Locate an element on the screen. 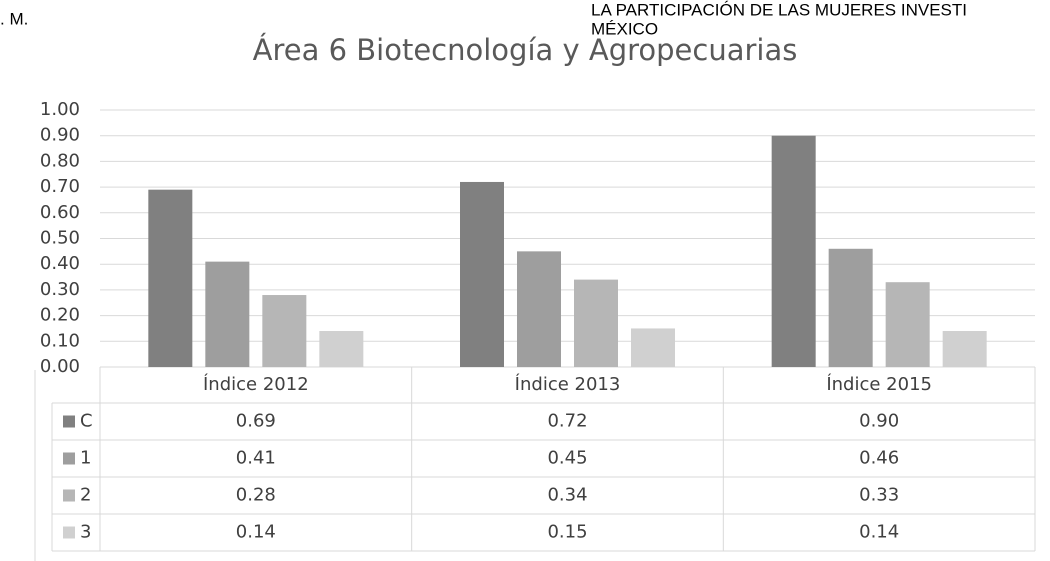 The height and width of the screenshot is (561, 1050). table-value: 0.15 is located at coordinates (567, 532).